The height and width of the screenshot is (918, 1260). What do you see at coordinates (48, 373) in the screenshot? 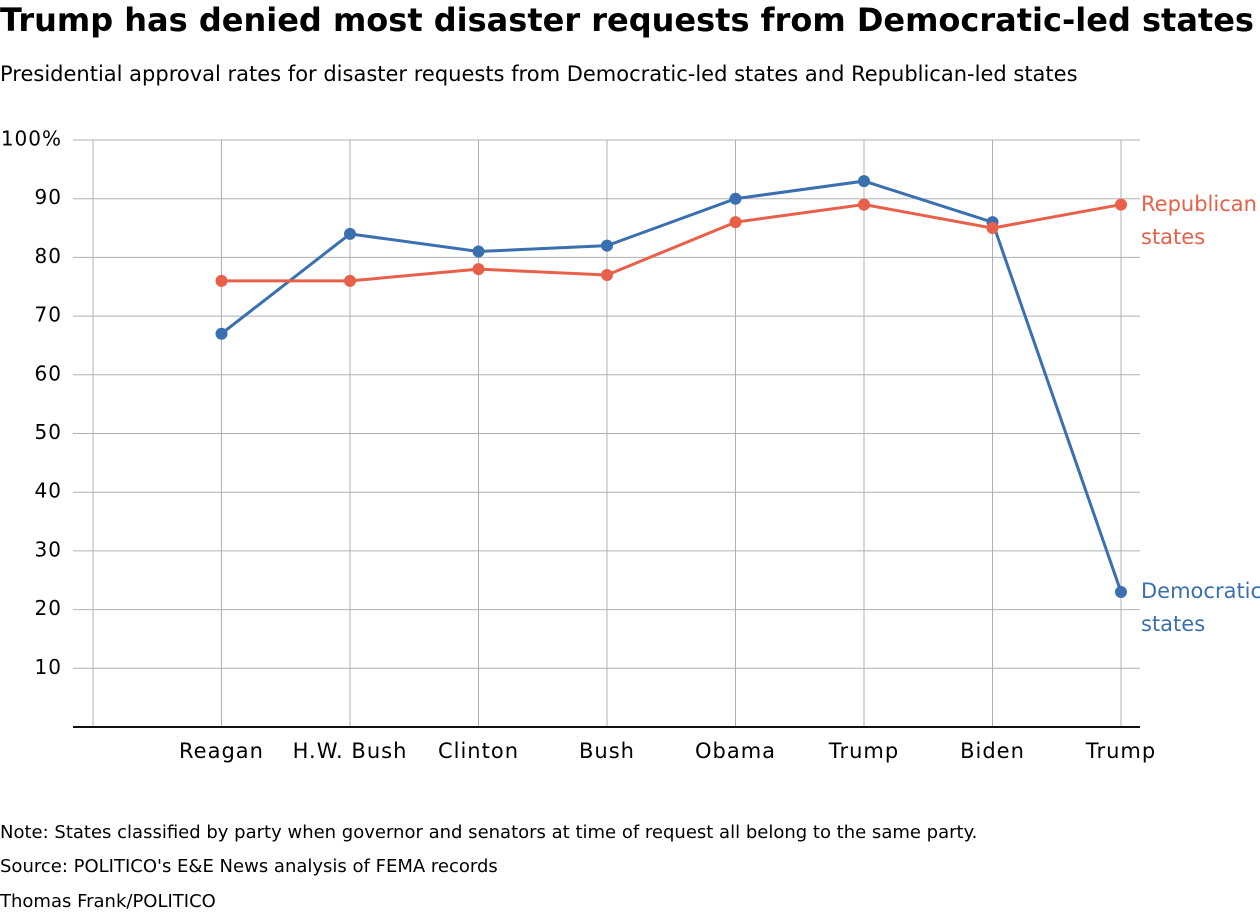
I see `y-tick-label: 60` at bounding box center [48, 373].